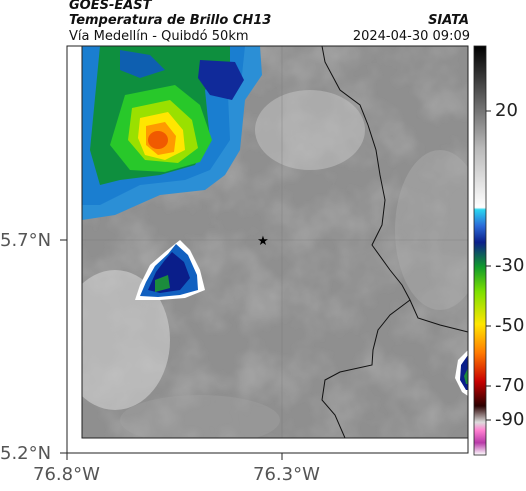 The height and width of the screenshot is (491, 526). What do you see at coordinates (448, 20) in the screenshot?
I see `org-label: SIATA` at bounding box center [448, 20].